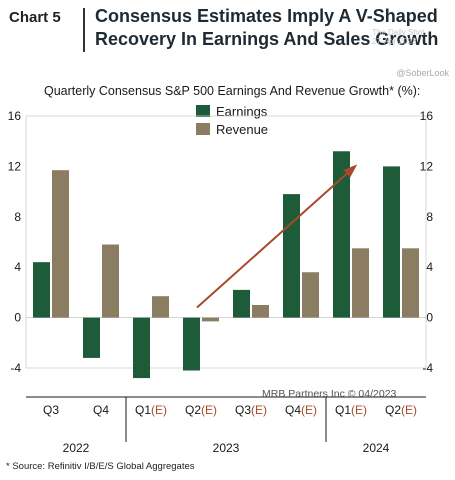  What do you see at coordinates (376, 448) in the screenshot?
I see `year-label: 2024` at bounding box center [376, 448].